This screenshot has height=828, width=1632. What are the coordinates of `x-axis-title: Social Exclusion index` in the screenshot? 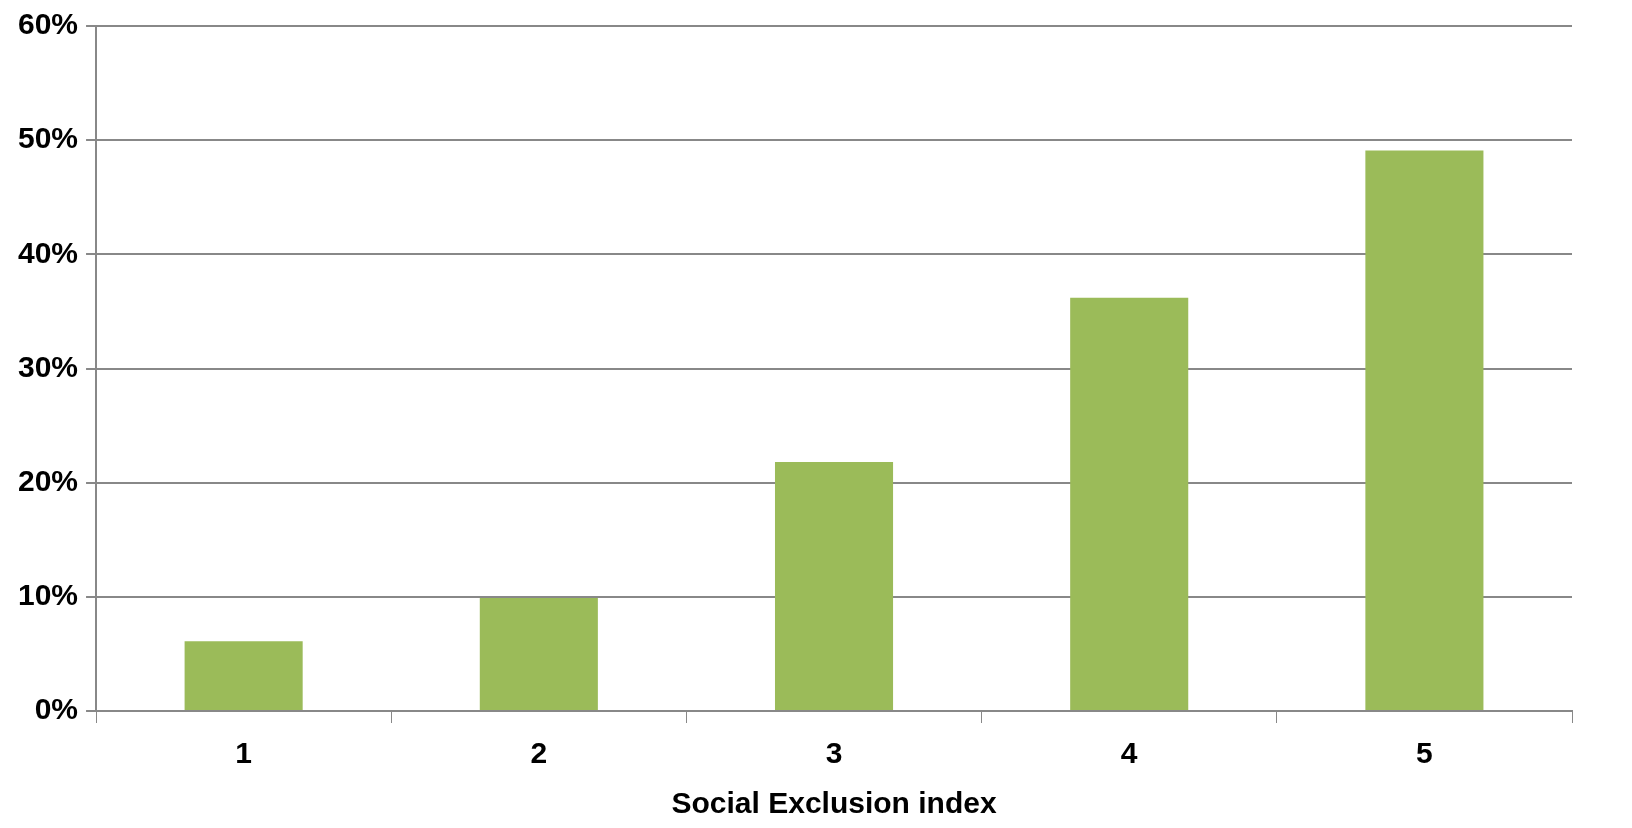 It's located at (834, 803).